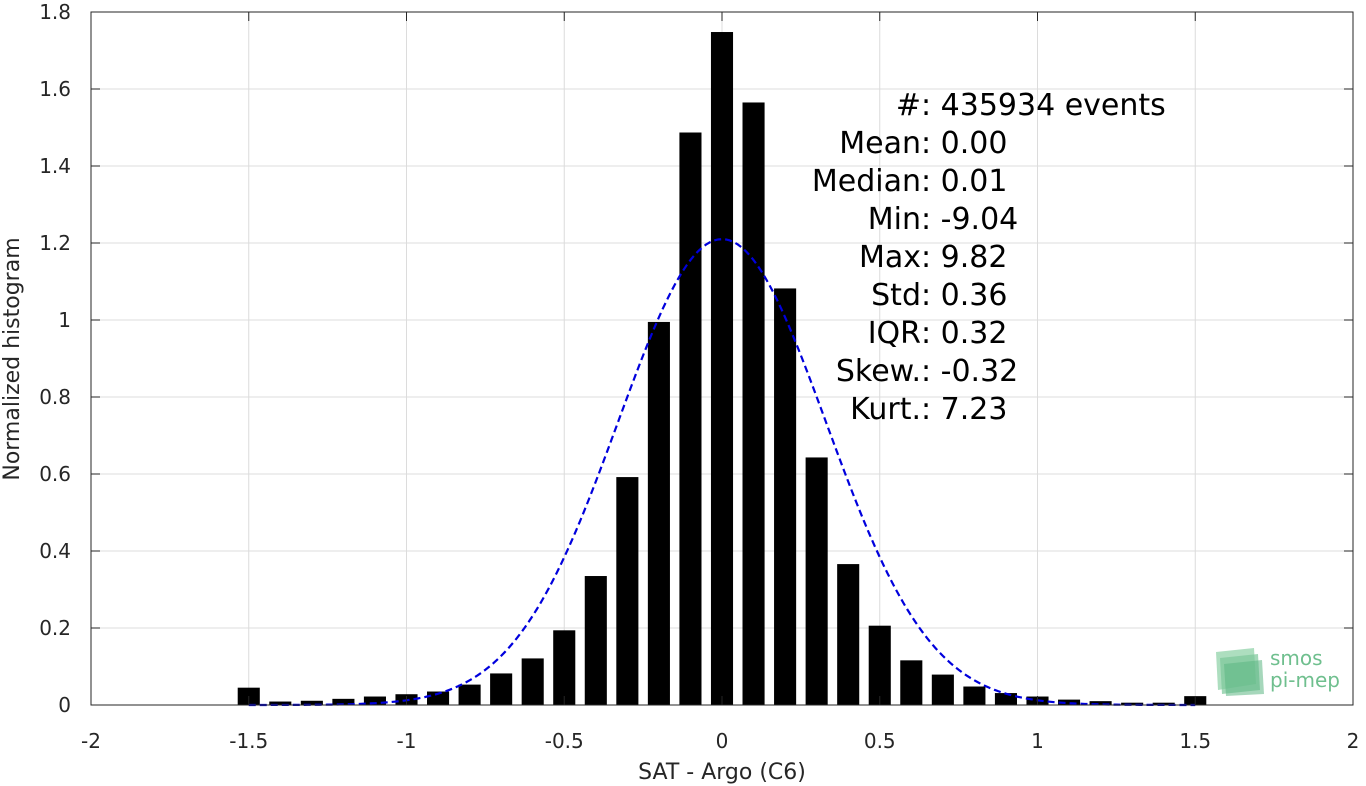 The height and width of the screenshot is (786, 1366). What do you see at coordinates (964, 409) in the screenshot?
I see `stats-value: : 7.23` at bounding box center [964, 409].